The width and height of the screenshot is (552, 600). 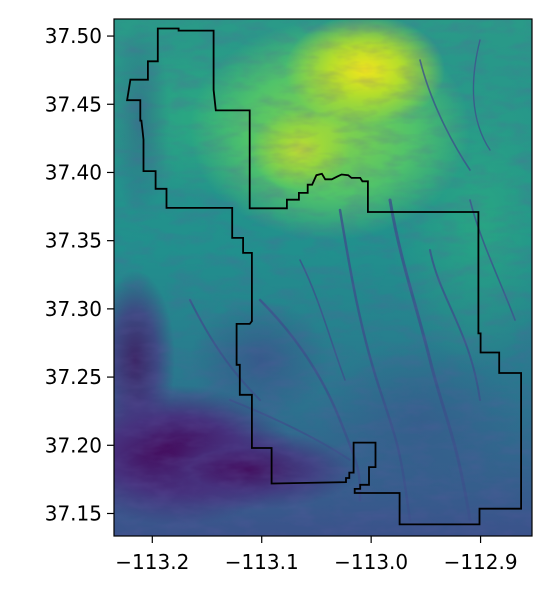 I want to click on y-tick-label: 37.40, so click(x=73, y=172).